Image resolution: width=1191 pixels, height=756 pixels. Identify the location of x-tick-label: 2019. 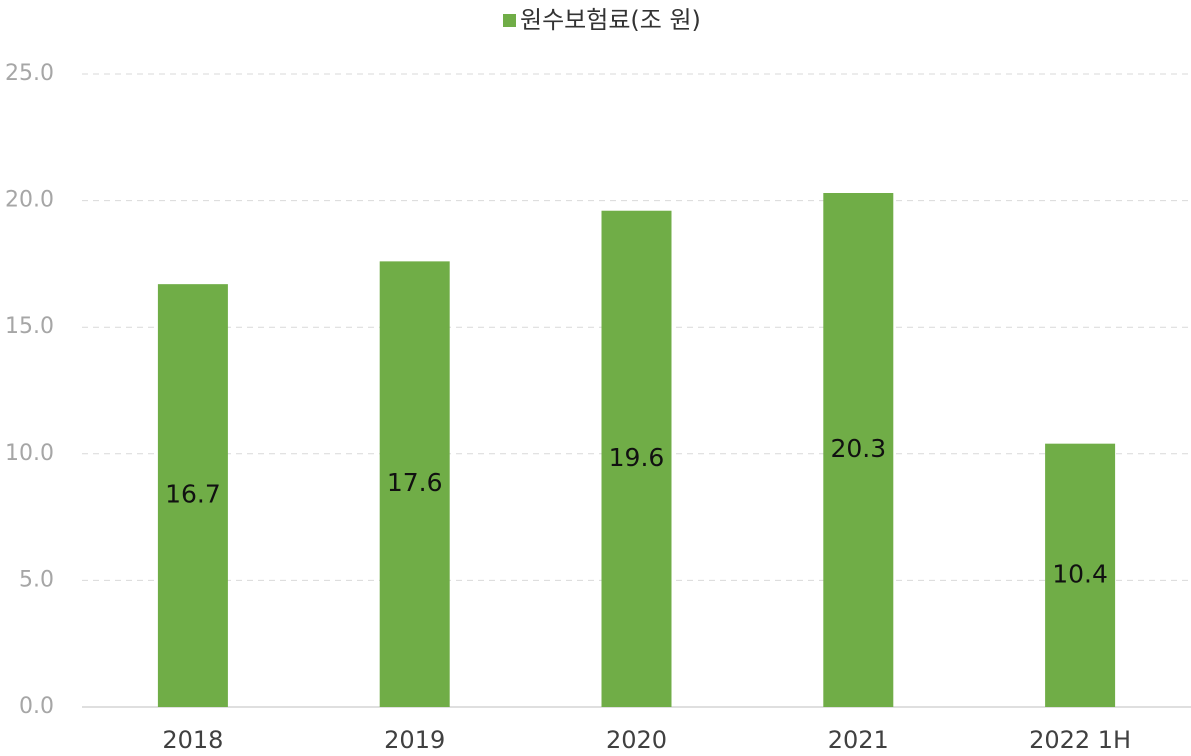
(414, 740).